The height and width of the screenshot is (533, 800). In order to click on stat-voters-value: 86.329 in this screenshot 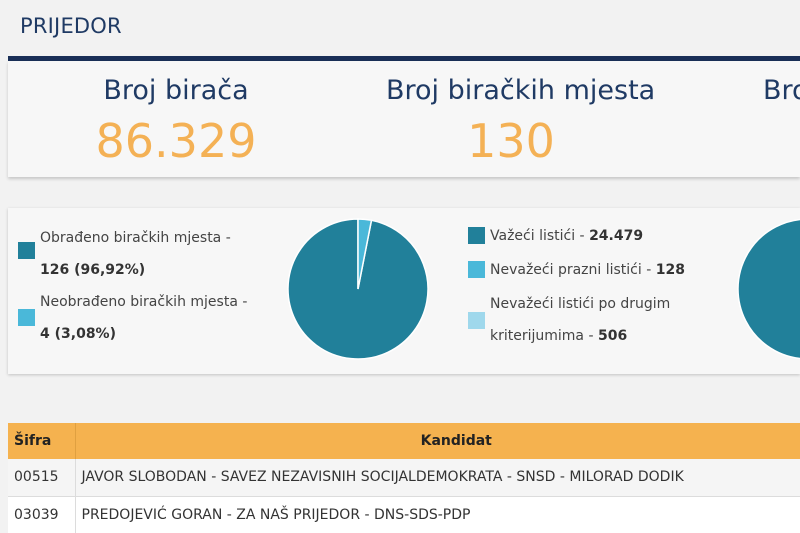, I will do `click(176, 141)`.